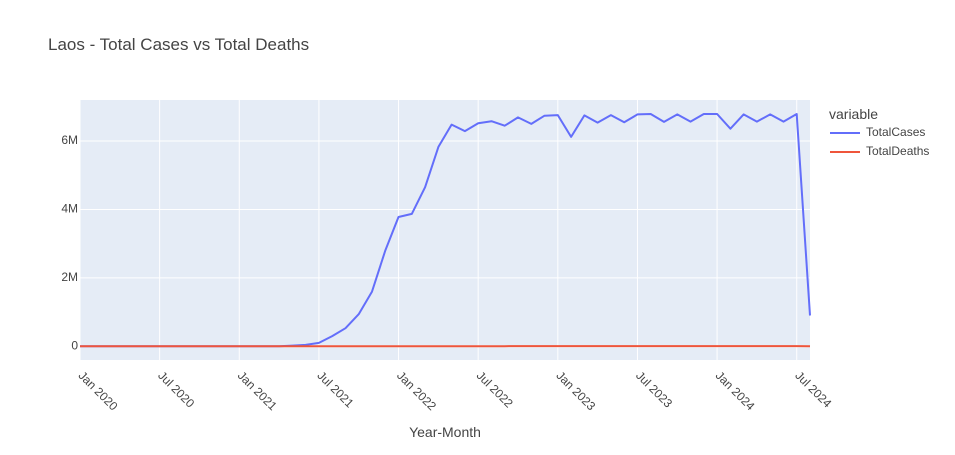 The image size is (955, 455). What do you see at coordinates (445, 432) in the screenshot?
I see `x-axis-title: Year-Month` at bounding box center [445, 432].